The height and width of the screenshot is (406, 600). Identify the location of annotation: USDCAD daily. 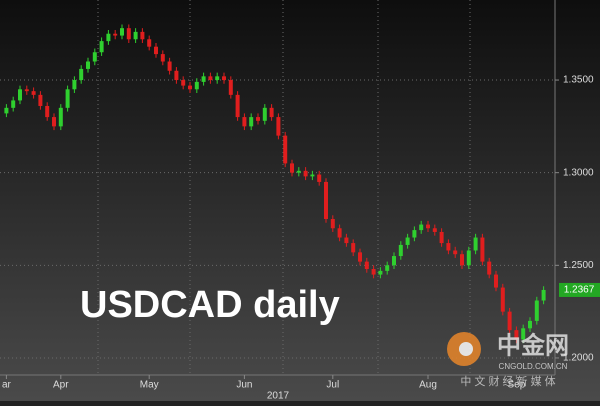
(210, 305).